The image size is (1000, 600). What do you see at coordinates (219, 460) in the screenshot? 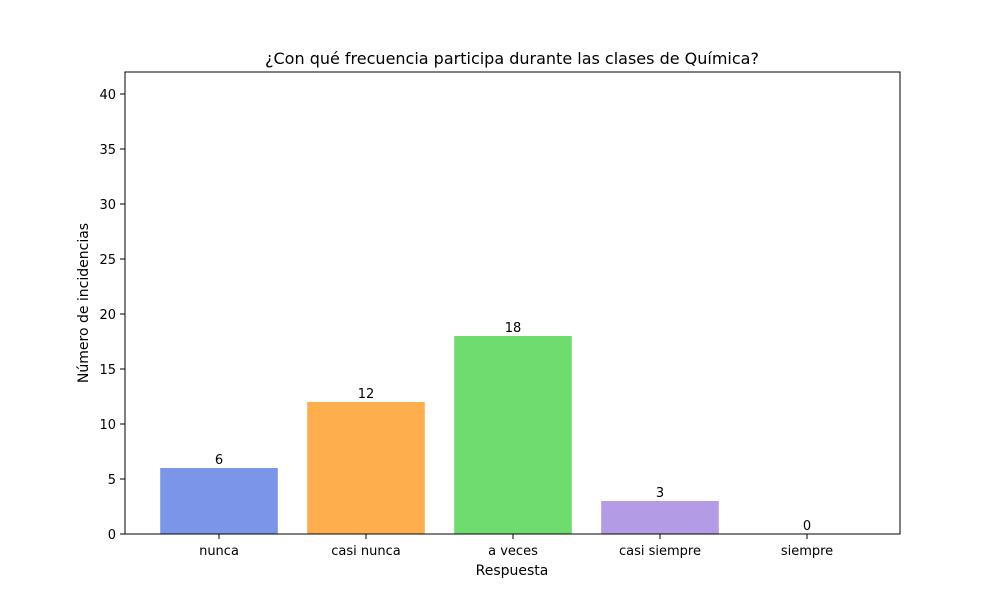
I see `bar-value-label: 6` at bounding box center [219, 460].